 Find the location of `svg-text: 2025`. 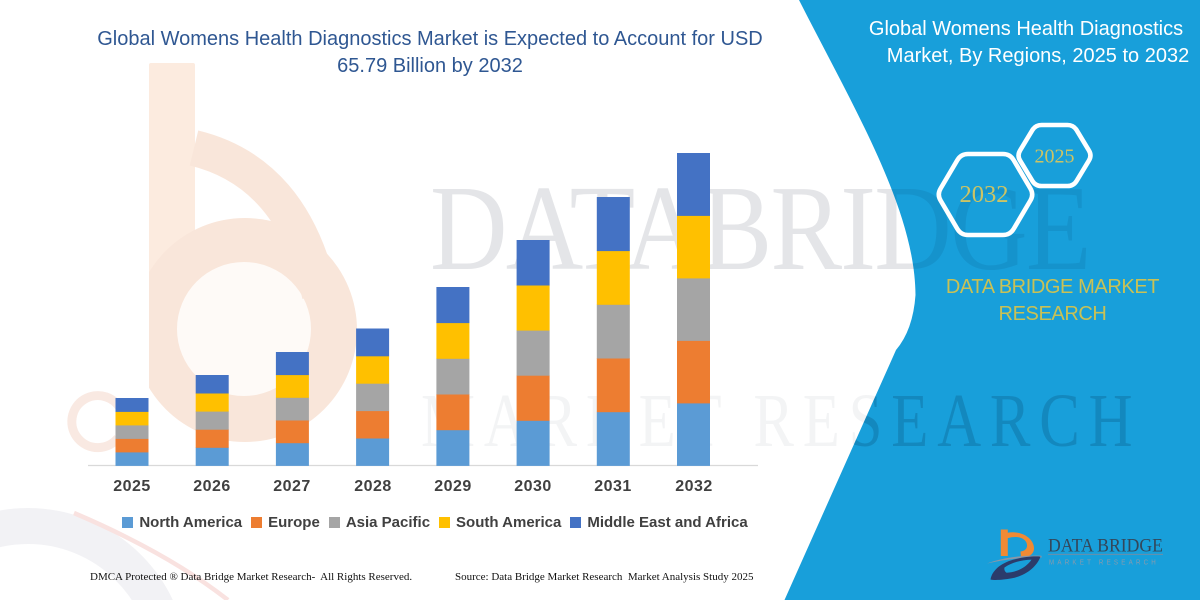

svg-text: 2025 is located at coordinates (1055, 157).